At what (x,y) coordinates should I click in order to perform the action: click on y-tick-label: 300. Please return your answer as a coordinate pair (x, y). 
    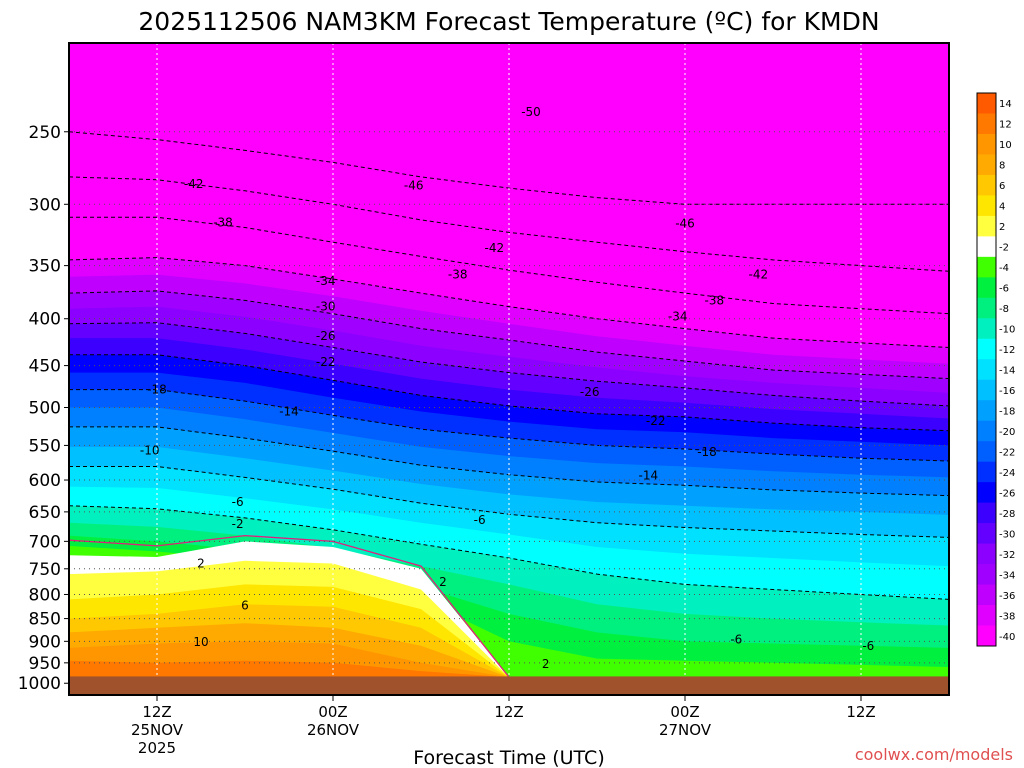
    Looking at the image, I should click on (45, 205).